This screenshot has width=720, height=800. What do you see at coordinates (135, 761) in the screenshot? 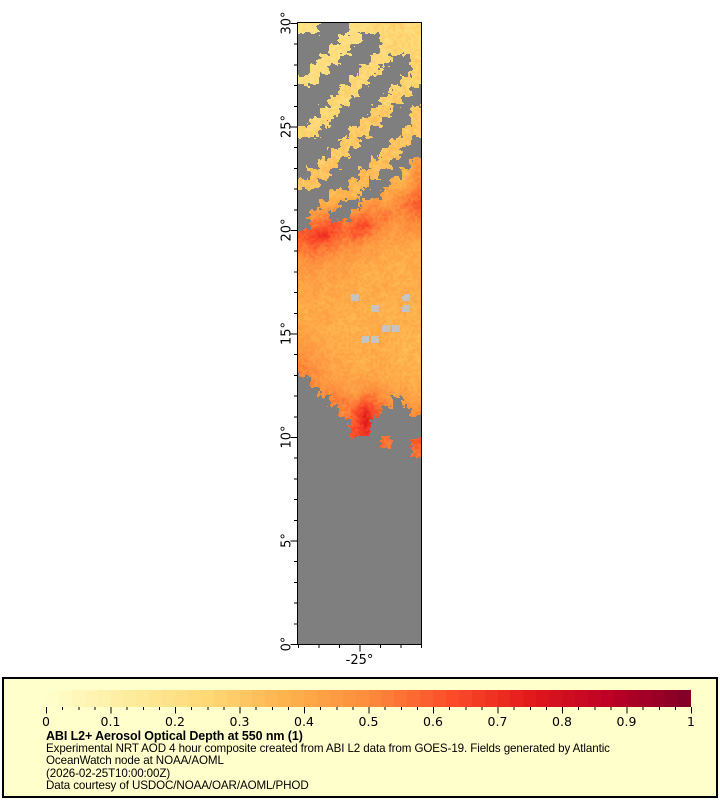
I see `legend-description-line-2: OceanWatch node at NOAA/AOML` at bounding box center [135, 761].